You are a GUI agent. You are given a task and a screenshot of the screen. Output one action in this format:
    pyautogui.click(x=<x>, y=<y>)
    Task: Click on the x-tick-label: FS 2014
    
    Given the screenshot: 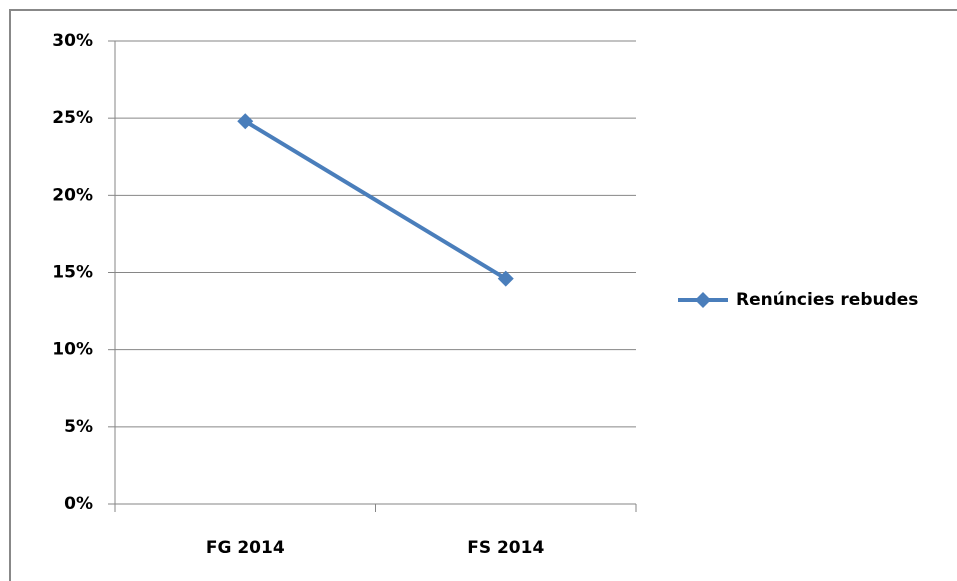 What is the action you would take?
    pyautogui.click(x=505, y=548)
    